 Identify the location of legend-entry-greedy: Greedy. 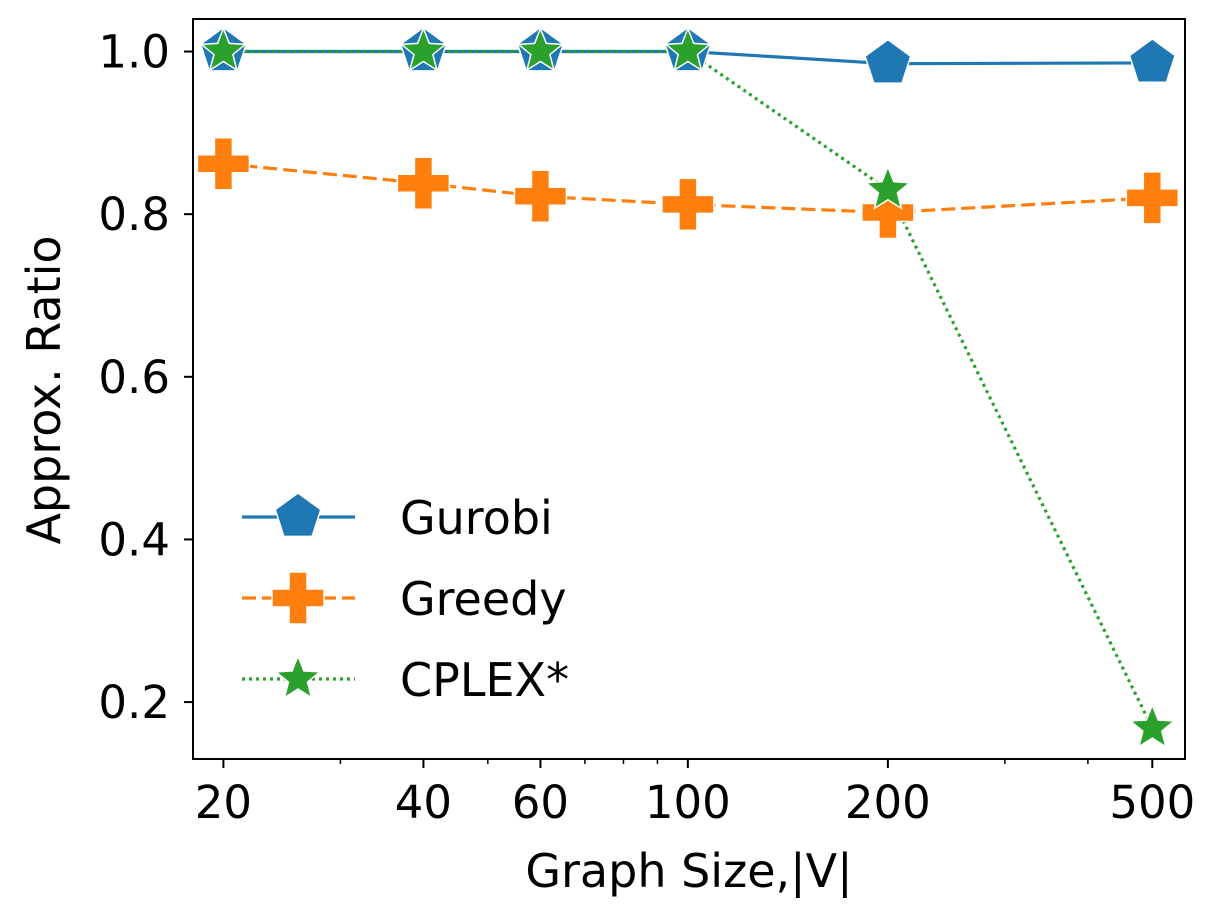
(404, 598).